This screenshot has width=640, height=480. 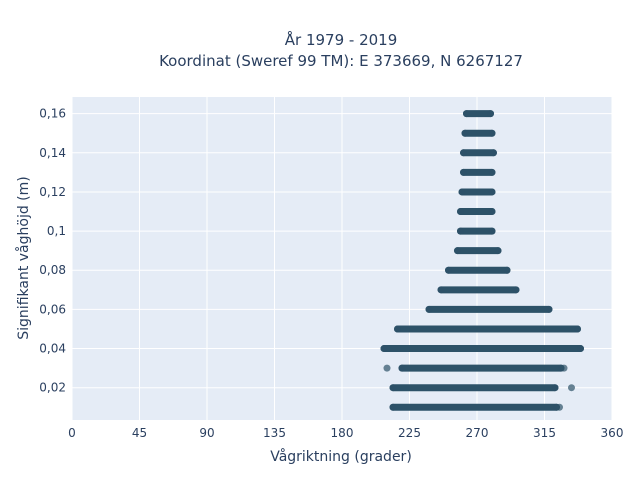 What do you see at coordinates (52, 388) in the screenshot?
I see `y-tick-label: 0,02` at bounding box center [52, 388].